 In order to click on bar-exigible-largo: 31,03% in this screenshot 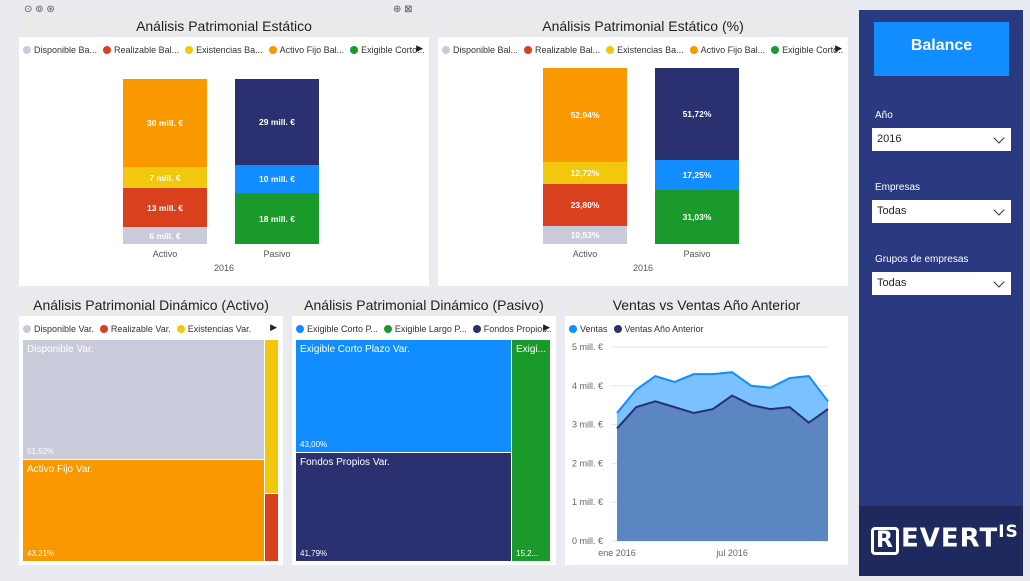, I will do `click(697, 217)`.